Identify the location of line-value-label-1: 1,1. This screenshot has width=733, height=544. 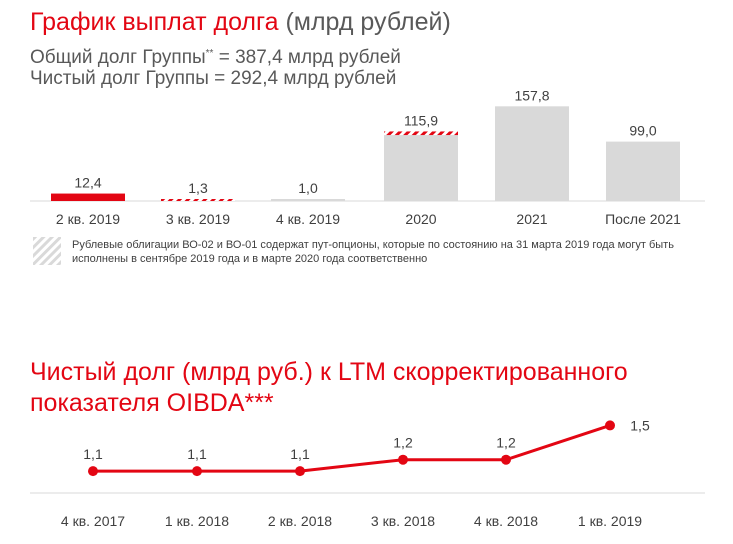
(93, 454).